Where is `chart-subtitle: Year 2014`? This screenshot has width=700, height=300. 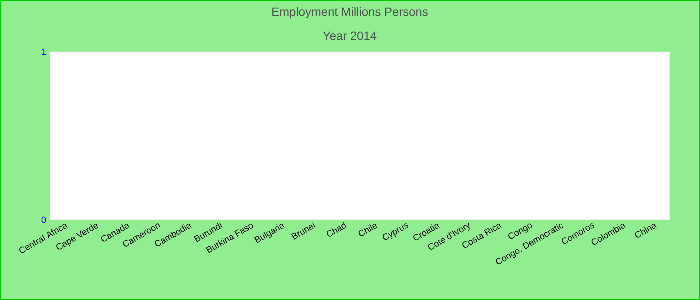 chart-subtitle: Year 2014 is located at coordinates (350, 36).